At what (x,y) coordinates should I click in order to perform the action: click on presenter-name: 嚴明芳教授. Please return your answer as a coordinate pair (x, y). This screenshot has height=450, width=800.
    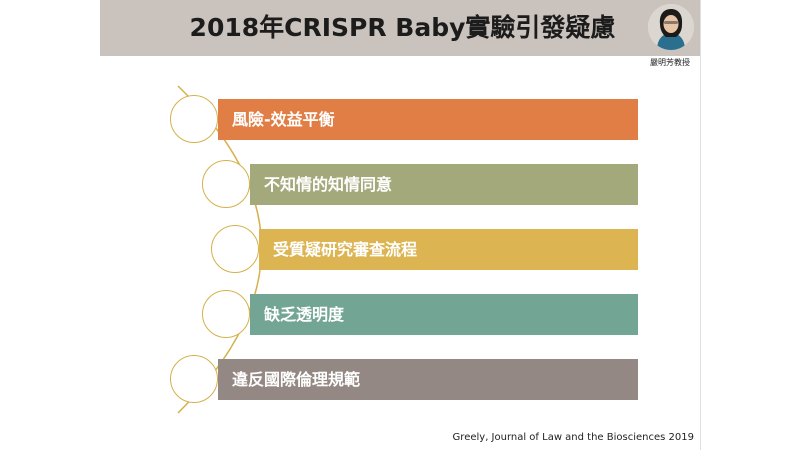
    Looking at the image, I should click on (670, 62).